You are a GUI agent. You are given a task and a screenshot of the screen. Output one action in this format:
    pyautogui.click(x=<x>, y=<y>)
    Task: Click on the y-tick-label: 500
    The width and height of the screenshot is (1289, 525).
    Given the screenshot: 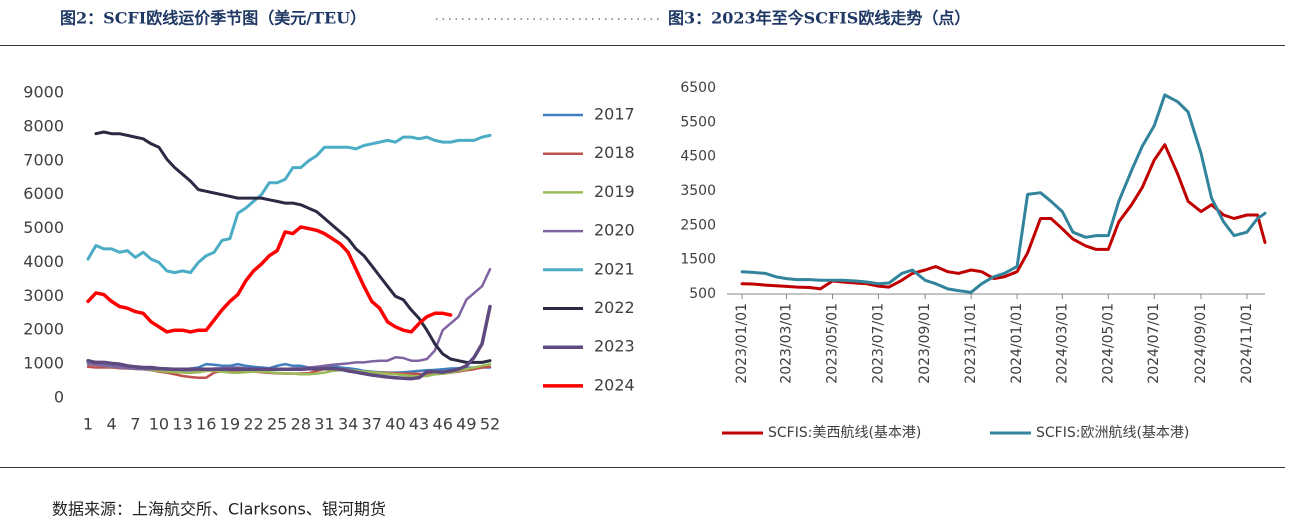 What is the action you would take?
    pyautogui.click(x=702, y=294)
    